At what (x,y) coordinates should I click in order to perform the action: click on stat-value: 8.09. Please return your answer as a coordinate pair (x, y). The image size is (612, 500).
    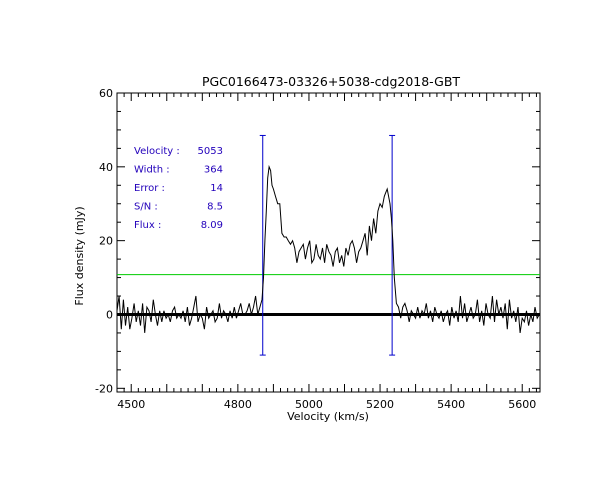
    Looking at the image, I should click on (212, 225).